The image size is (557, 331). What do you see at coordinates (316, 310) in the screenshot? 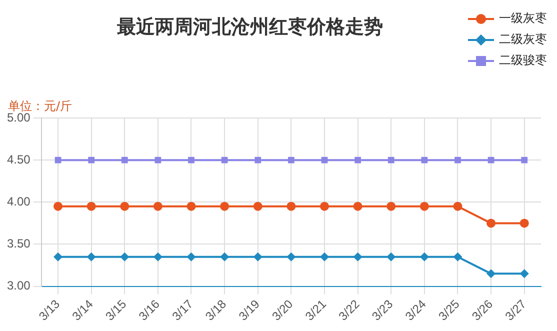
I see `x-tick-label: 3/21` at bounding box center [316, 310].